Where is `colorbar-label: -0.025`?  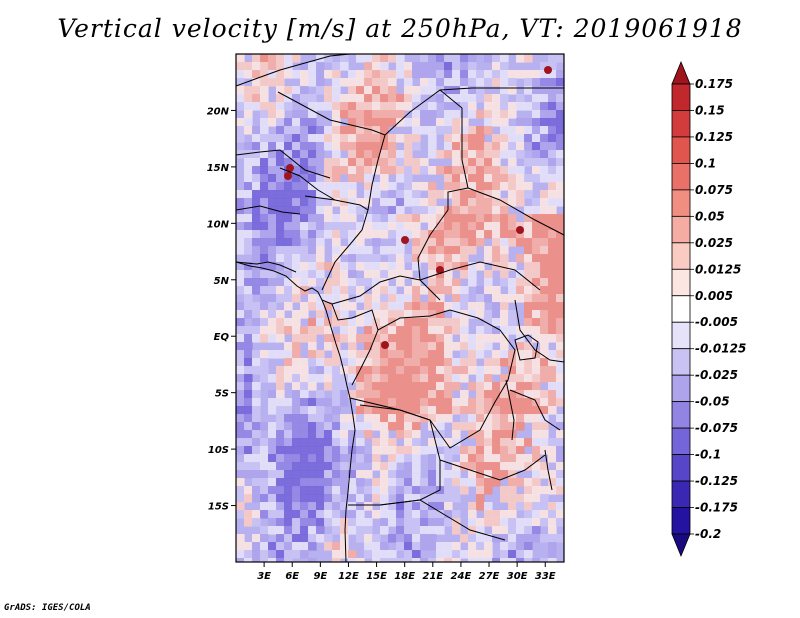
colorbar-label: -0.025 is located at coordinates (716, 375).